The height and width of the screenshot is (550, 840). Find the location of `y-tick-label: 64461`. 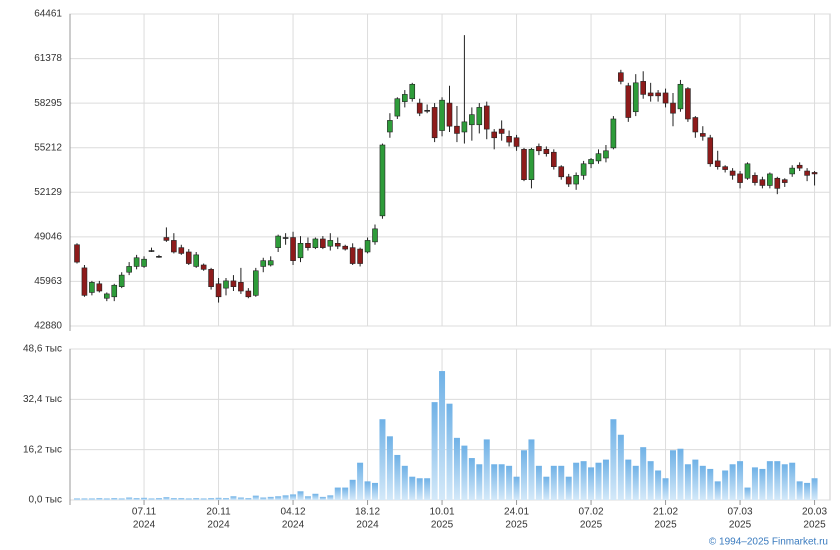

y-tick-label: 64461 is located at coordinates (48, 14).